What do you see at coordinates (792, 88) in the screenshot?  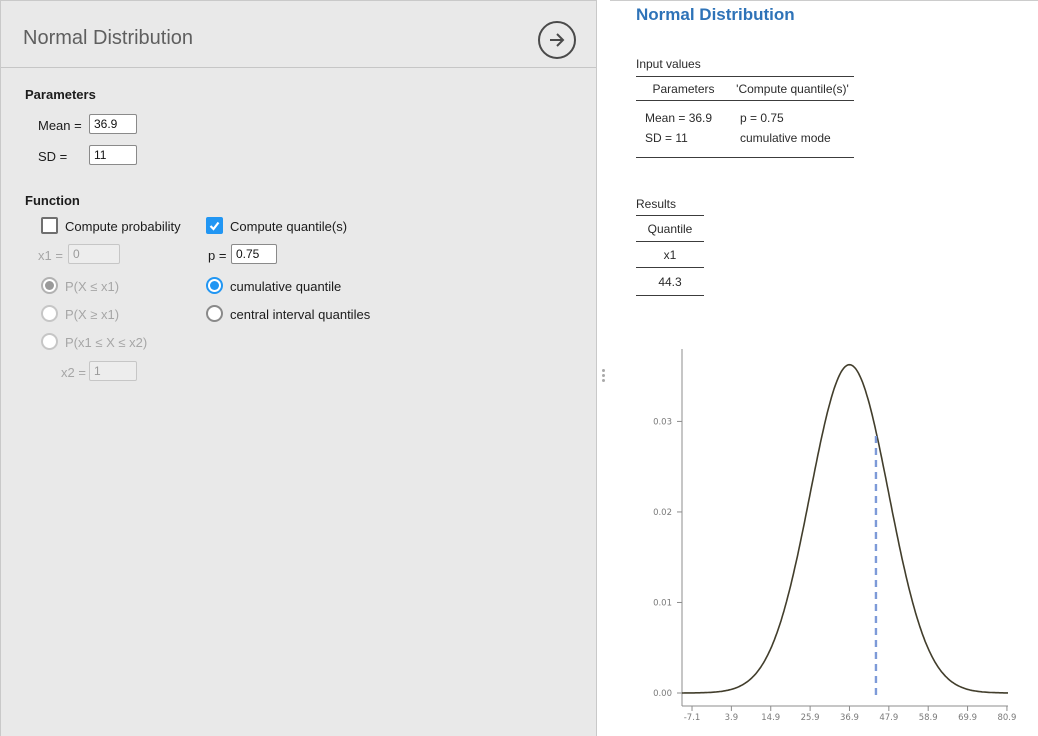 I see `column-header: 'Compute quantile(s)'` at bounding box center [792, 88].